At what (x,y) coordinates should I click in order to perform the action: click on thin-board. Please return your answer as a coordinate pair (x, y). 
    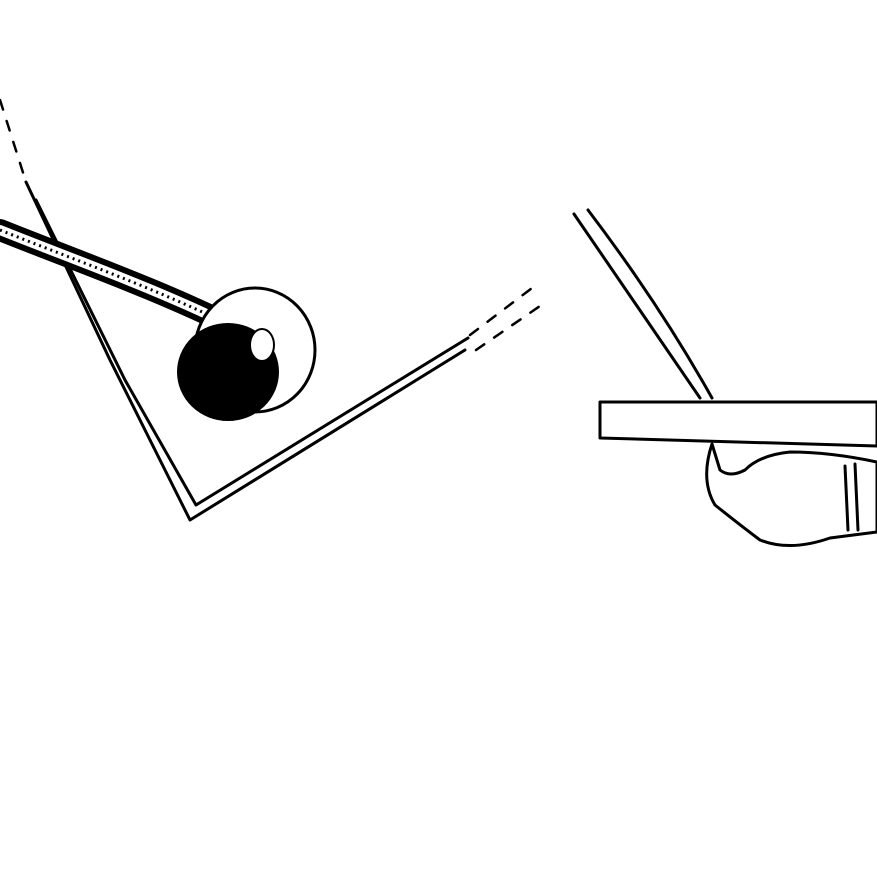
    Looking at the image, I should click on (724, 328).